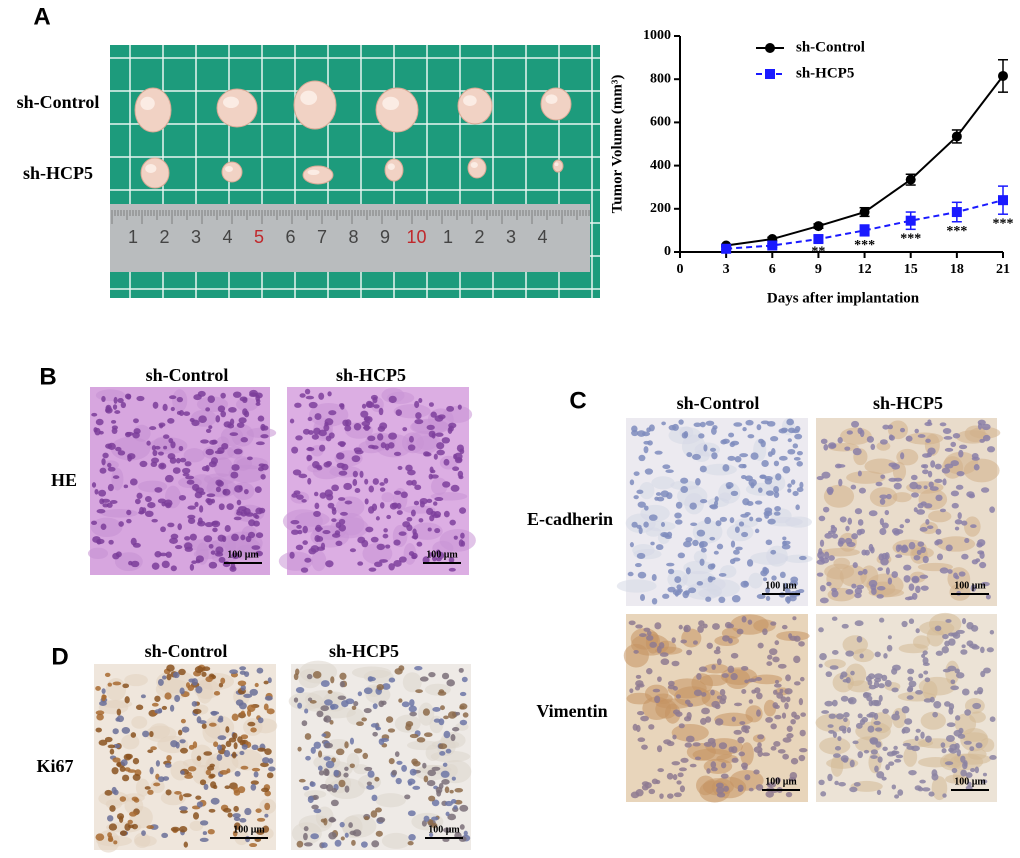 The height and width of the screenshot is (858, 1020). What do you see at coordinates (818, 269) in the screenshot?
I see `x-tick-label: 9` at bounding box center [818, 269].